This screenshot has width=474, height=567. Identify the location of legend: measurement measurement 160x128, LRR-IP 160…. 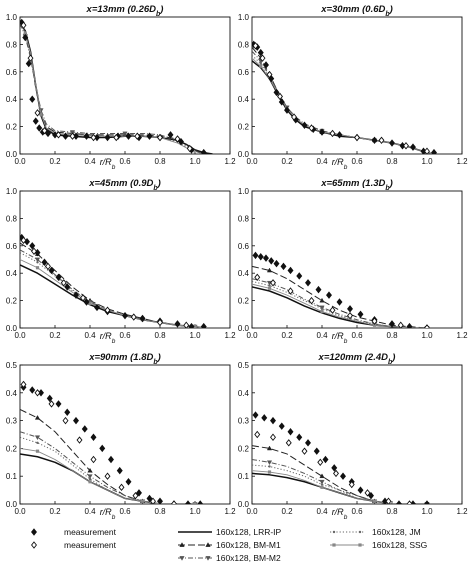
(229, 545).